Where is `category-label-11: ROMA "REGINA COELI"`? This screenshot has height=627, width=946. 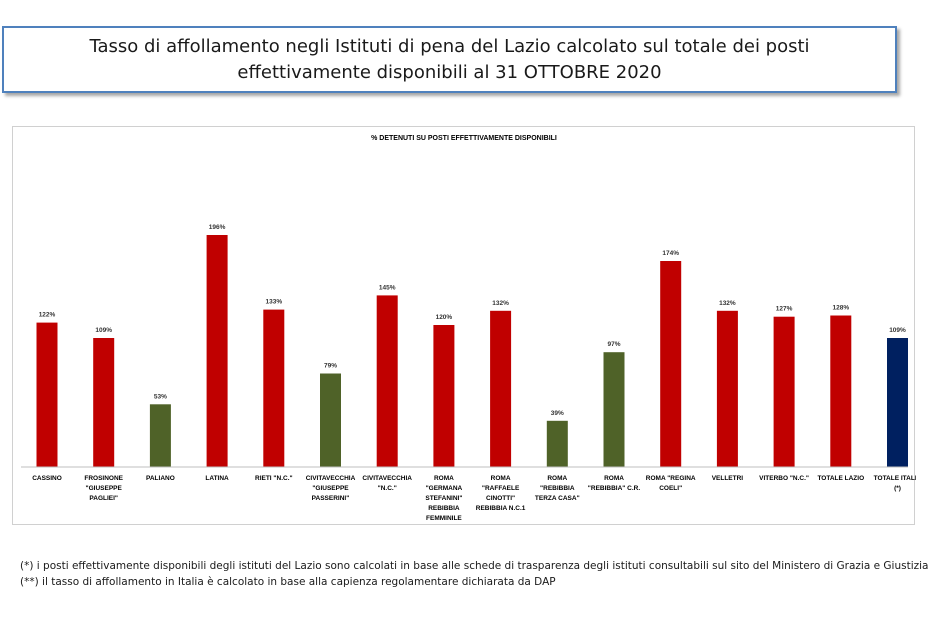 category-label-11: ROMA "REGINA COELI" is located at coordinates (671, 483).